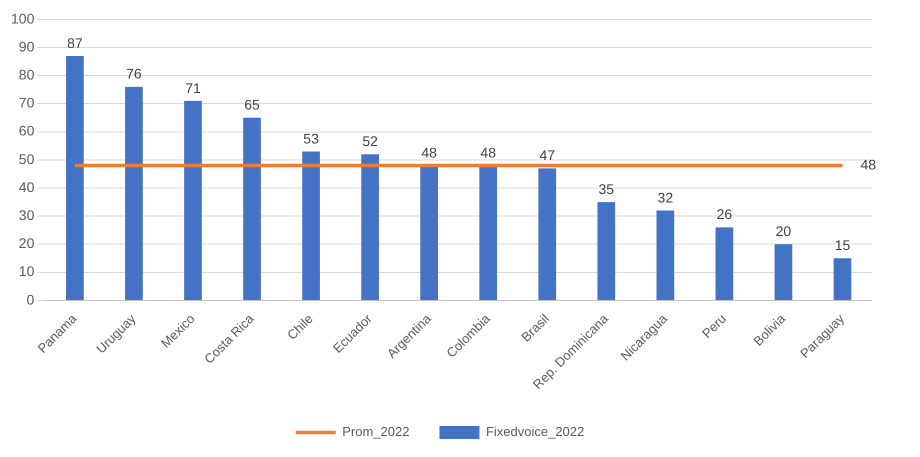 The image size is (920, 457). Describe the element at coordinates (134, 74) in the screenshot. I see `data-label: 76` at that location.